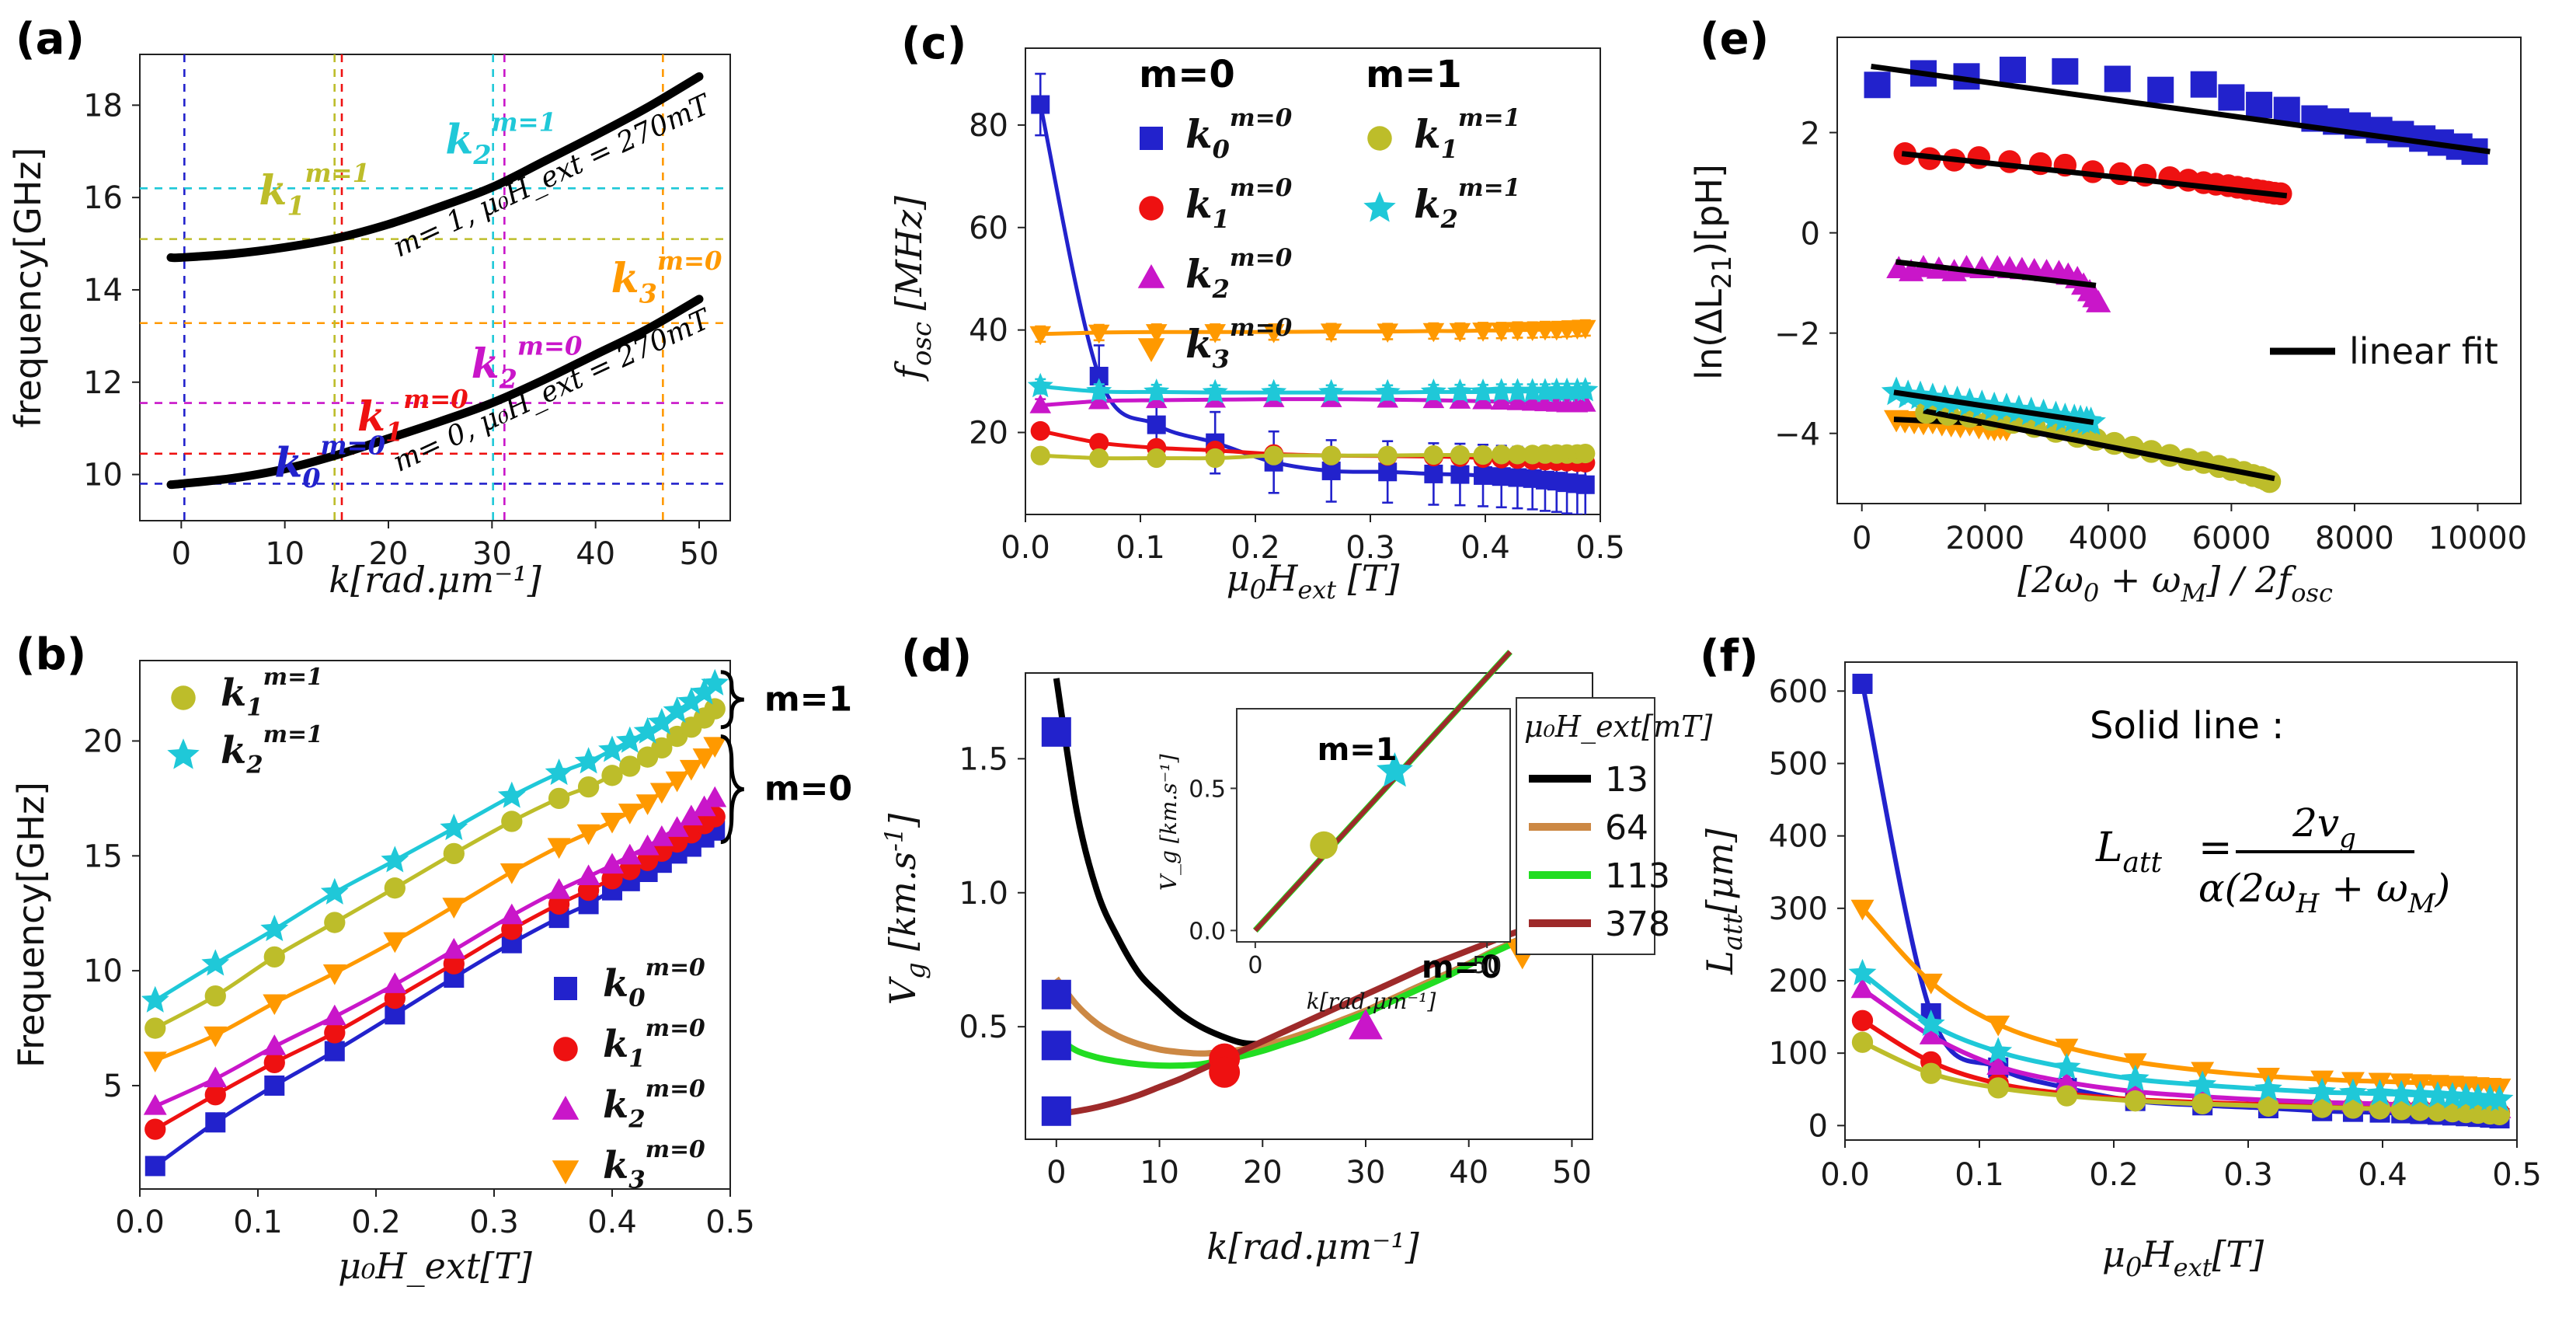 The width and height of the screenshot is (2576, 1325). I want to click on points-k1_m1, so click(435, 868).